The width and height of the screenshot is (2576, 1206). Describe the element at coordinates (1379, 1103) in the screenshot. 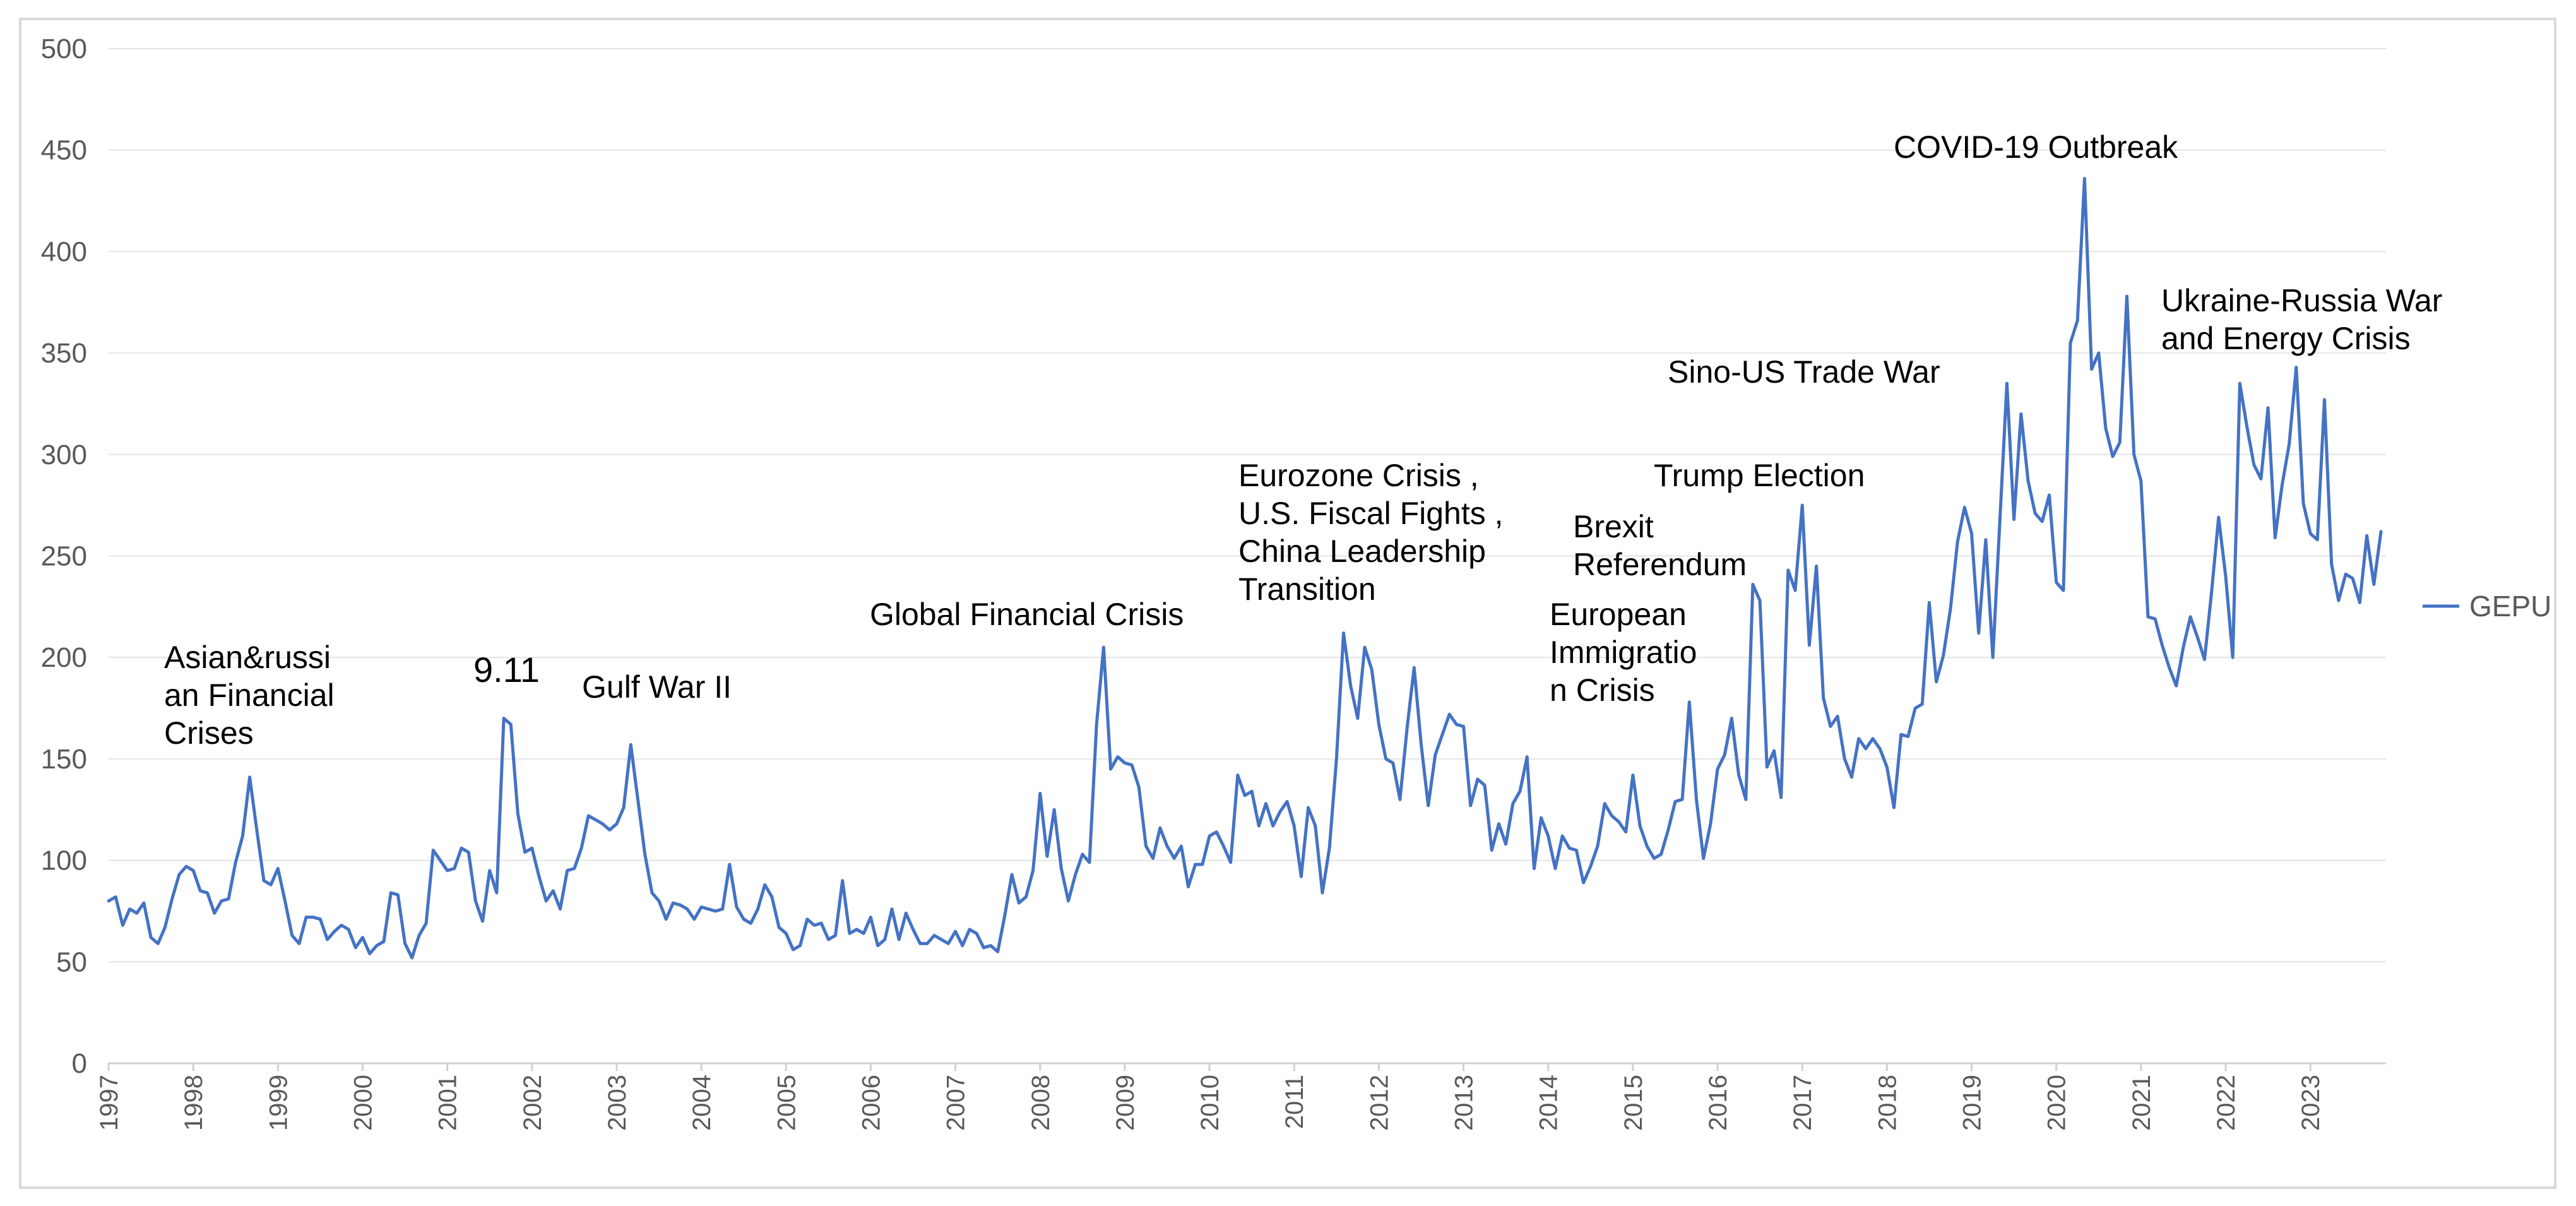

I see `x-tick-label: 2012` at that location.